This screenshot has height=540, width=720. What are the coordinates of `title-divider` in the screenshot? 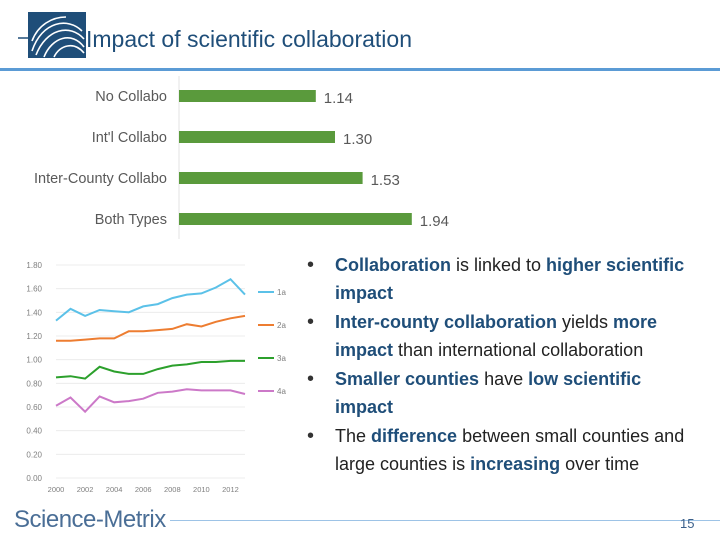 It's located at (360, 69).